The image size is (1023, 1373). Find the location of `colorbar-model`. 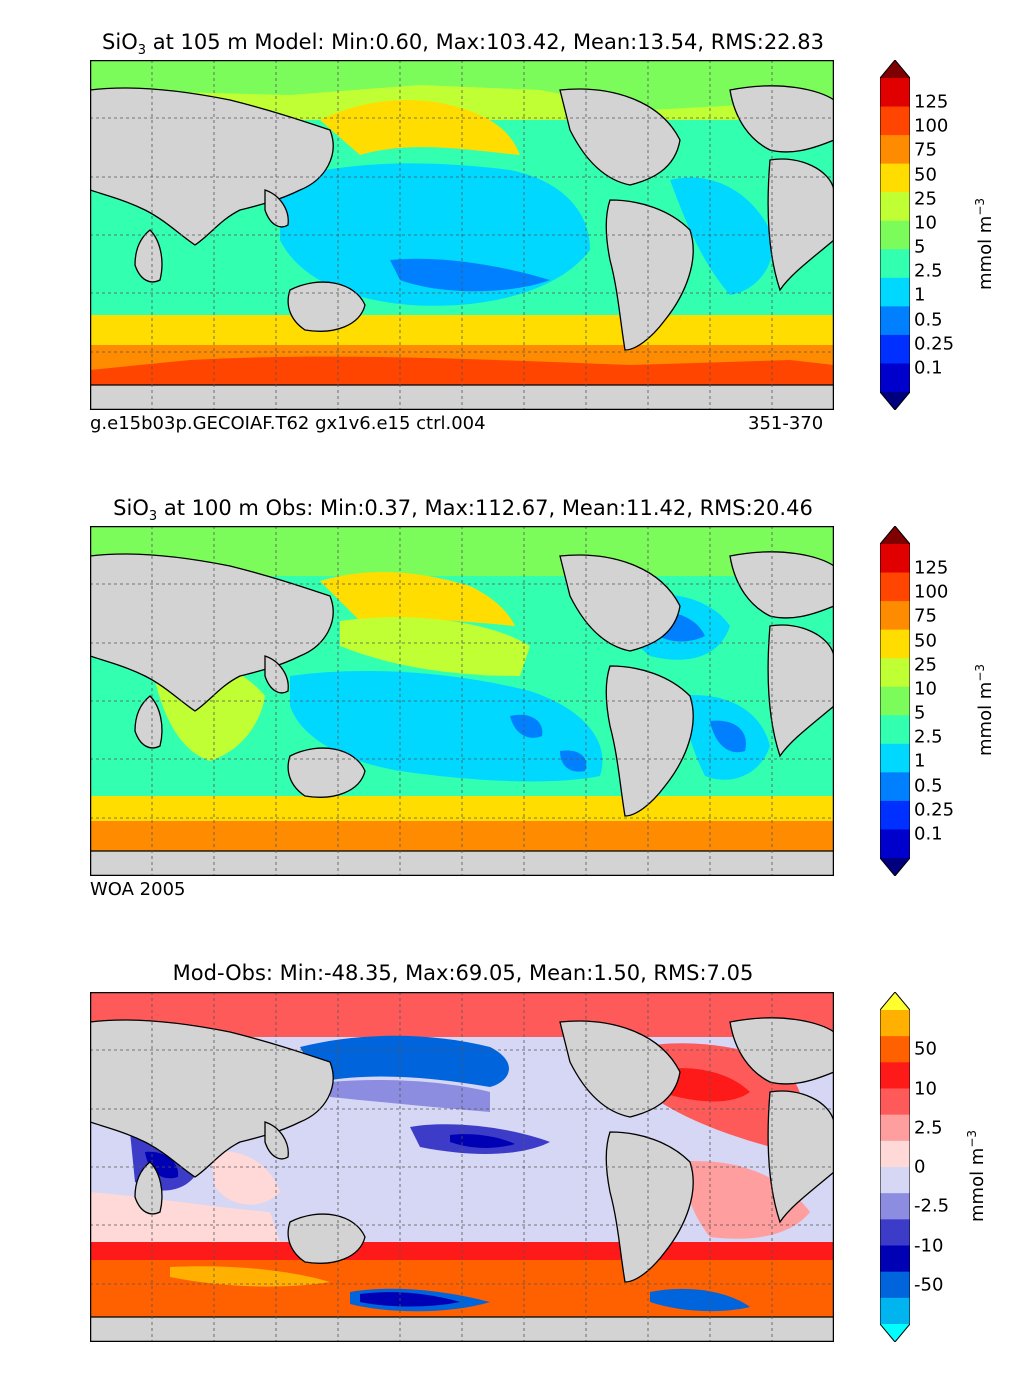

colorbar-model is located at coordinates (895, 235).